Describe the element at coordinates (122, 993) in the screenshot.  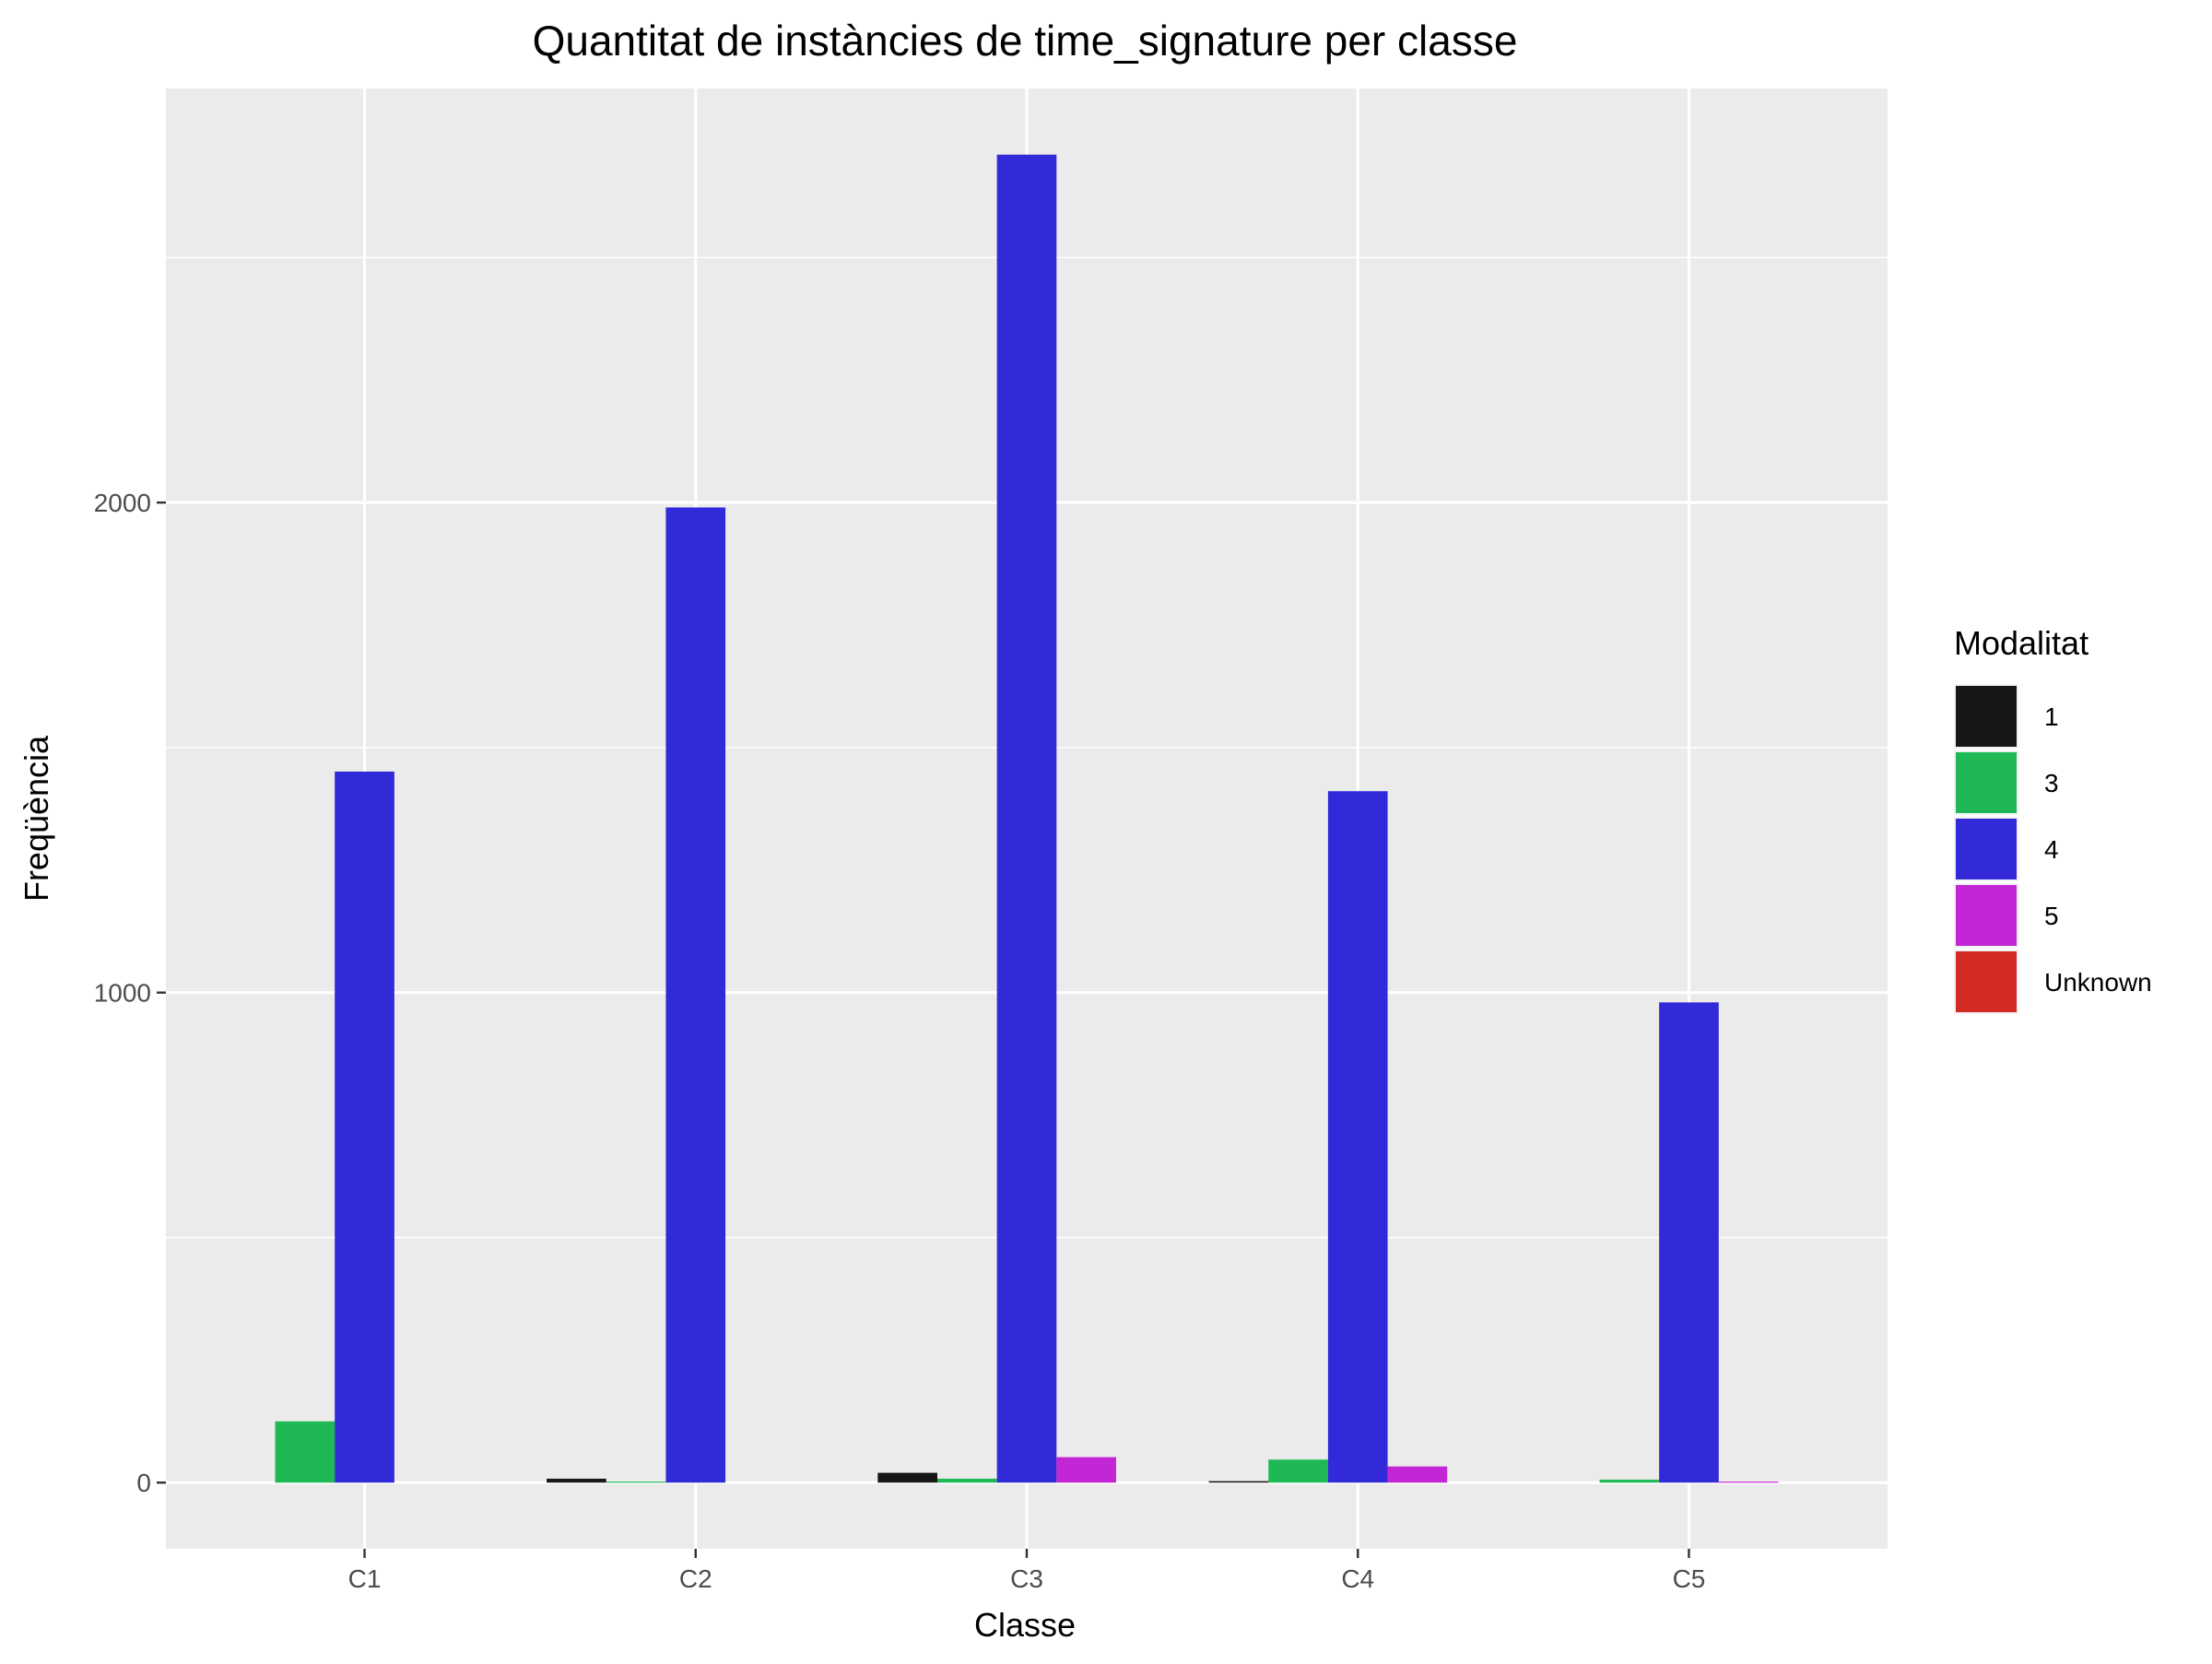
I see `y-tick-label: 1000` at that location.